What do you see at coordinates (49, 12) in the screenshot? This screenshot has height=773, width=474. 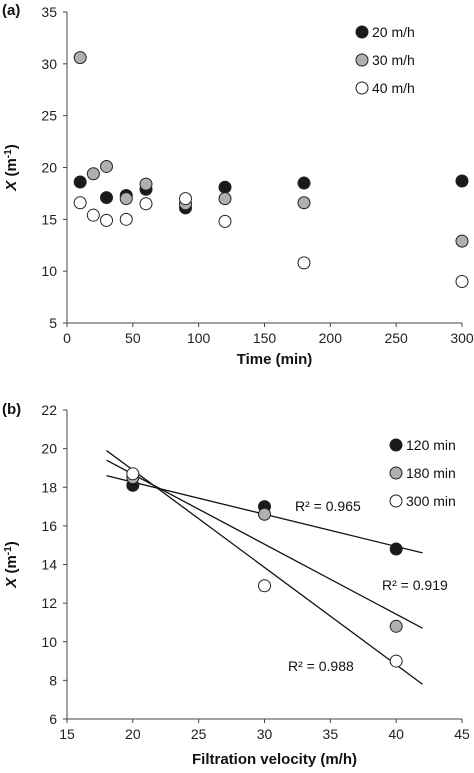 I see `y-tick-label: 35` at bounding box center [49, 12].